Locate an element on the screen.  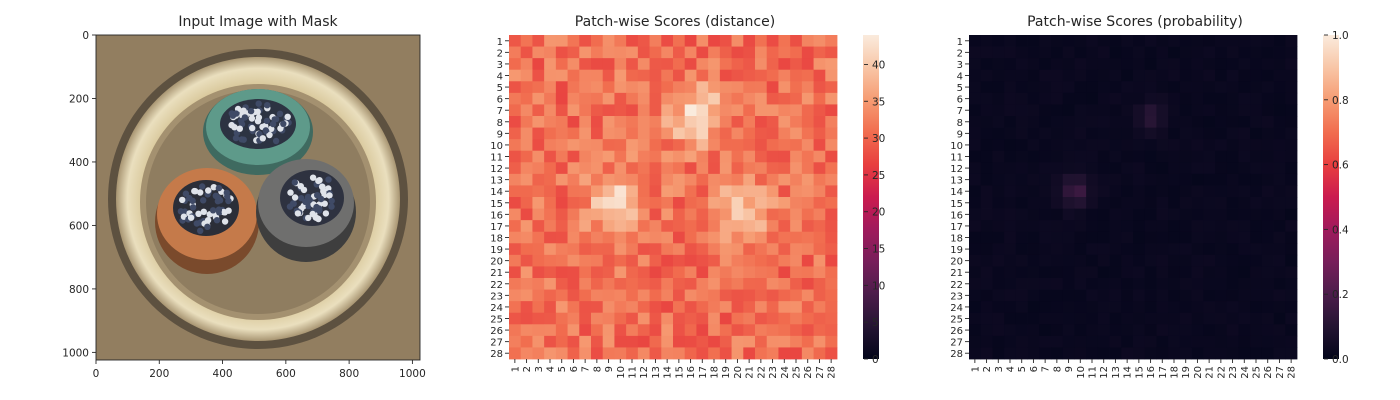
row-label: 8 is located at coordinates (500, 123).